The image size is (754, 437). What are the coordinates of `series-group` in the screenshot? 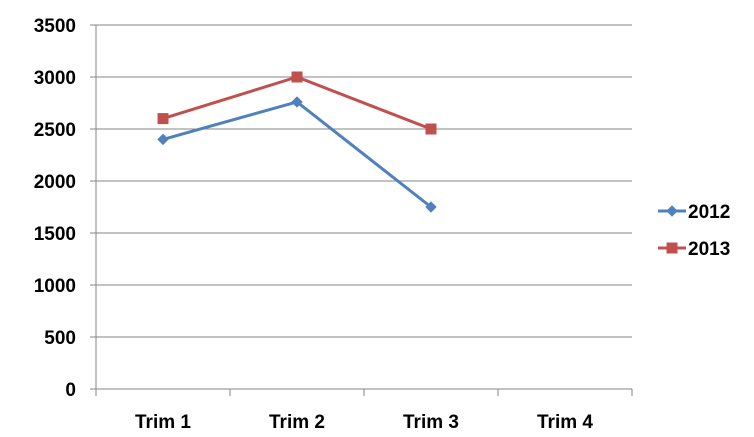 It's located at (297, 142).